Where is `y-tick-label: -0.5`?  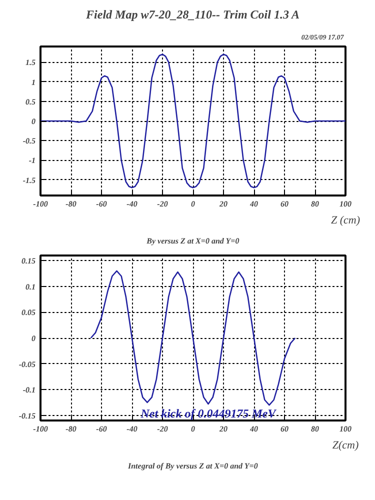
y-tick-label: -0.5 is located at coordinates (29, 141).